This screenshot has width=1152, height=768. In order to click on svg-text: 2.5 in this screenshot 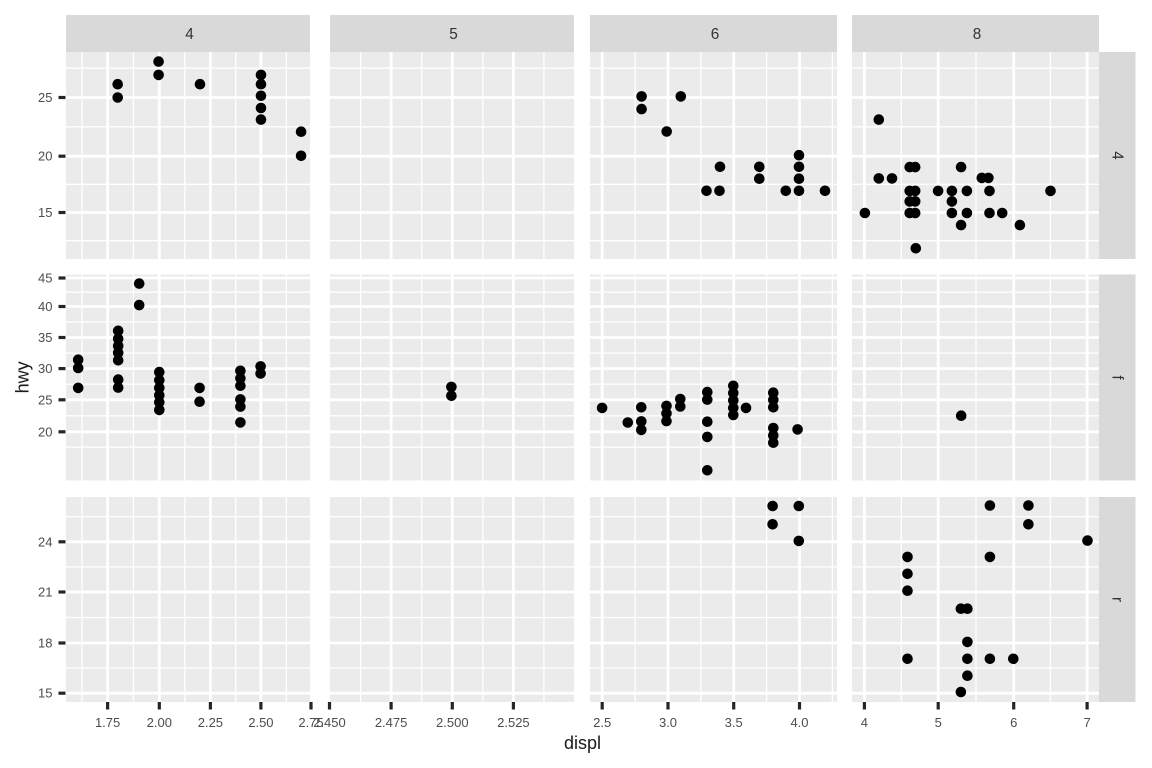, I will do `click(602, 722)`.